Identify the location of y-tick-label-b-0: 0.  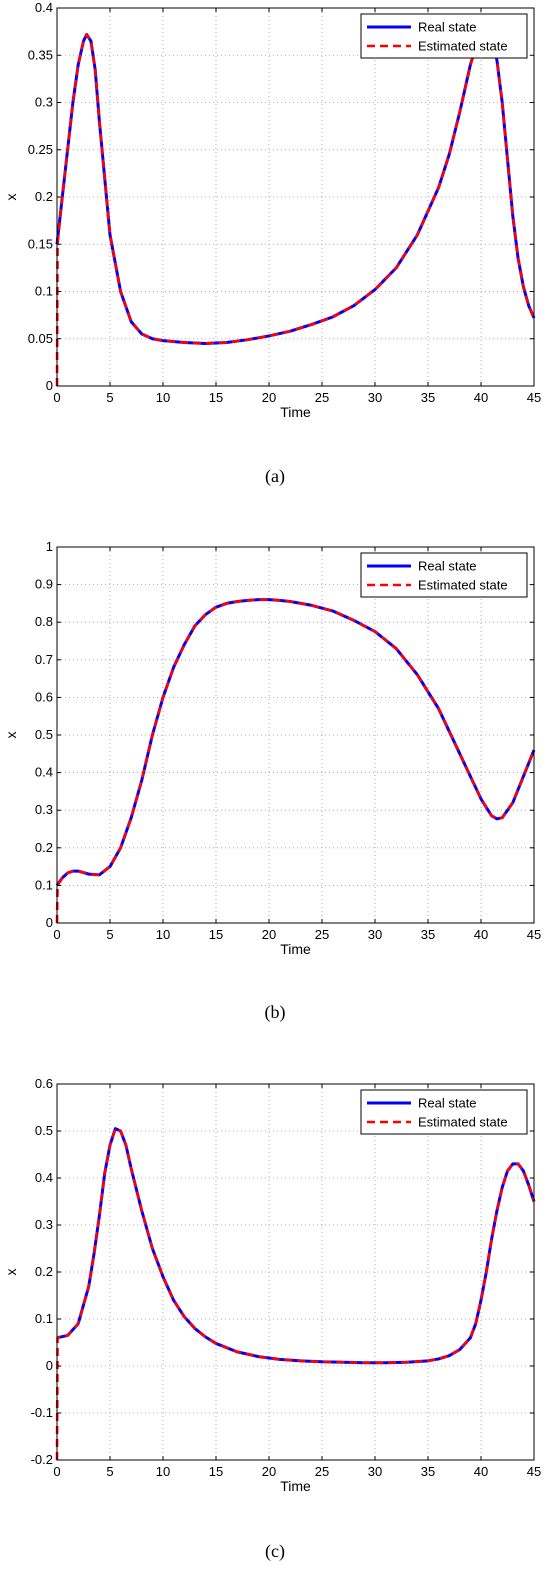
(49, 922).